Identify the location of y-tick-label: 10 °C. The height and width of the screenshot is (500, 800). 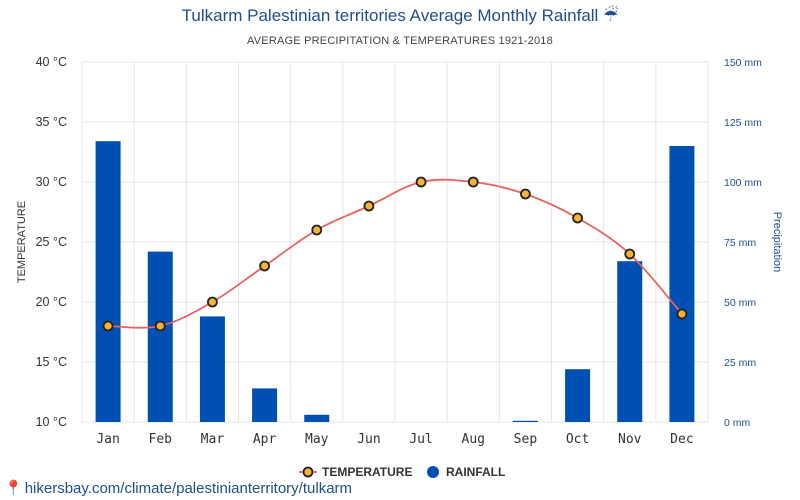
(51, 422).